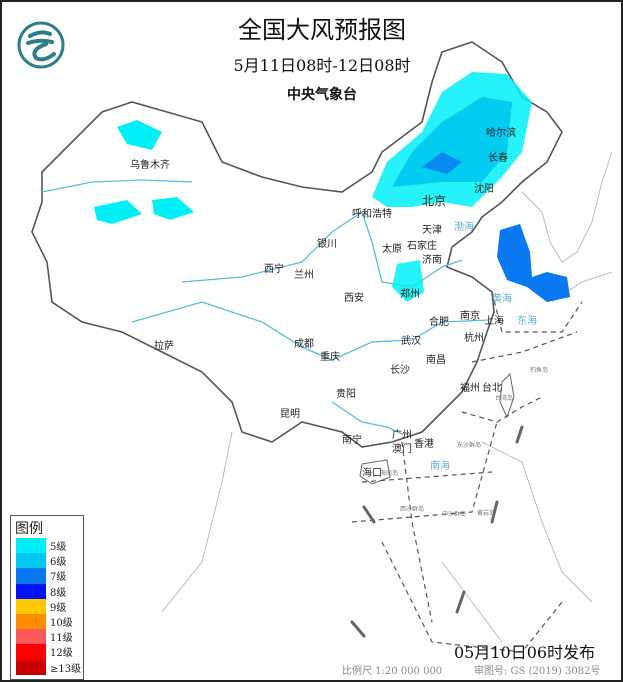  I want to click on city-hefei: 合肥, so click(439, 321).